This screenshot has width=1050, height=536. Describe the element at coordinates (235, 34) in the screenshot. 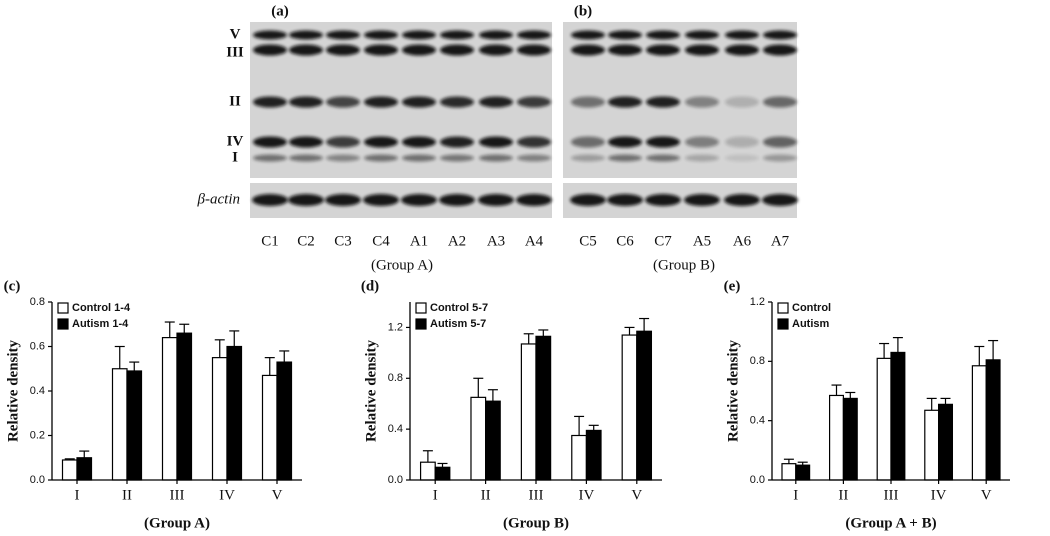

I see `band-label: V` at that location.